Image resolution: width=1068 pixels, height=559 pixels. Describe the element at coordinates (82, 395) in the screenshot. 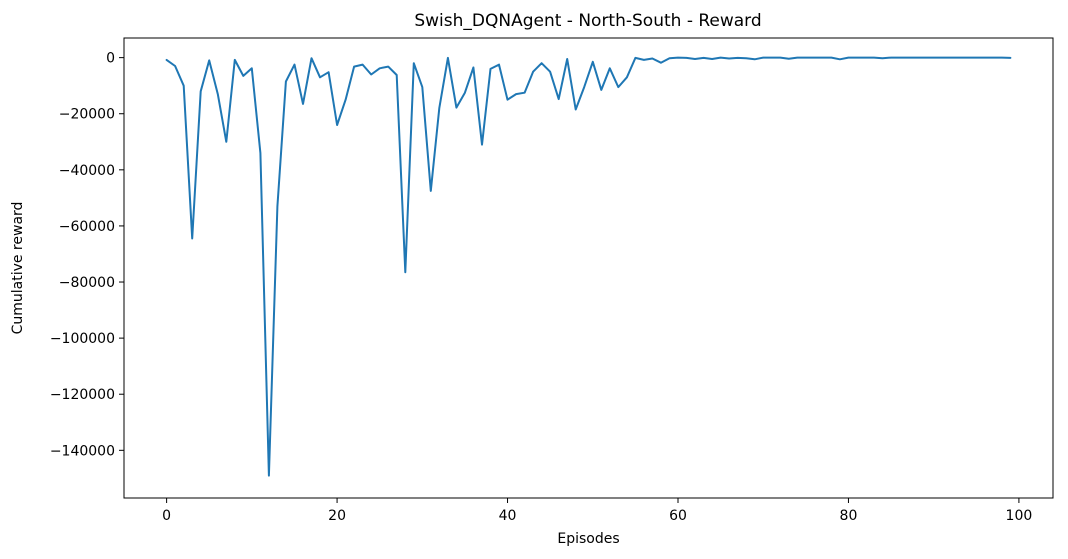

I see `y-tick-label: −120000` at that location.